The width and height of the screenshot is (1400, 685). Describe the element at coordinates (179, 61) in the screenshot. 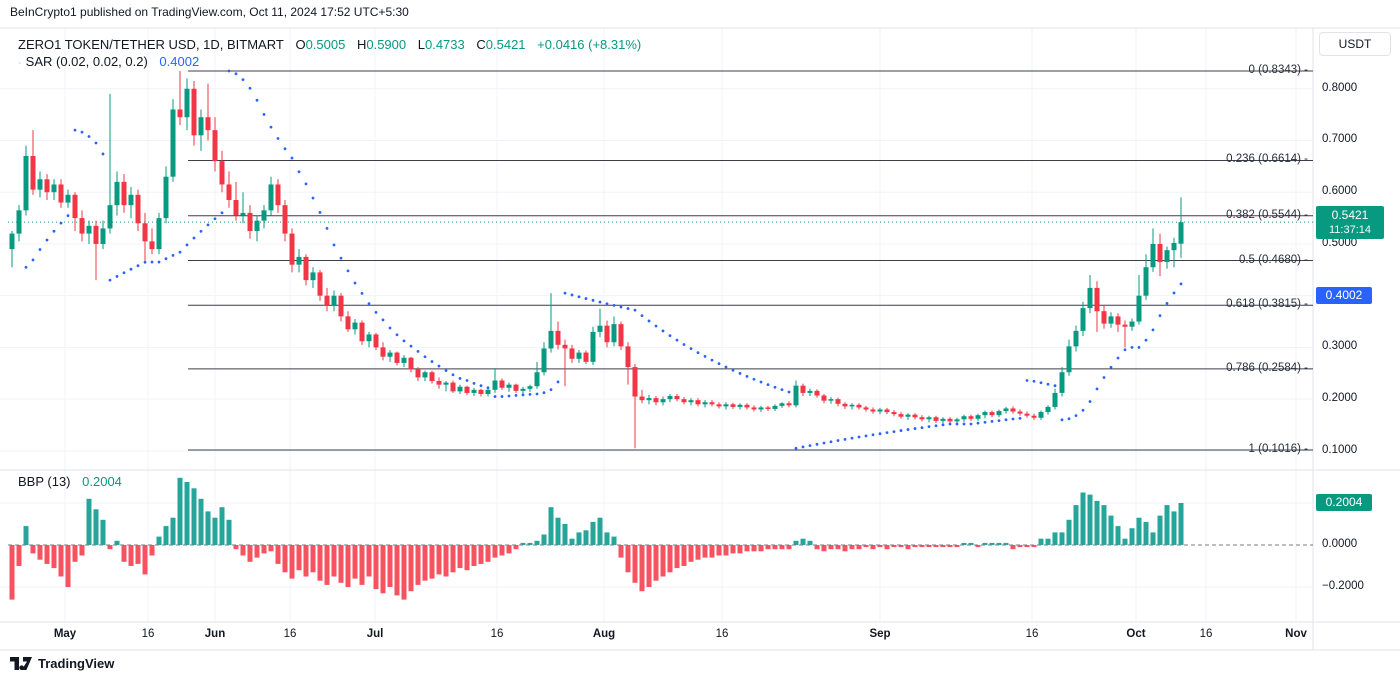

I see `sar-value: 0.4002` at that location.